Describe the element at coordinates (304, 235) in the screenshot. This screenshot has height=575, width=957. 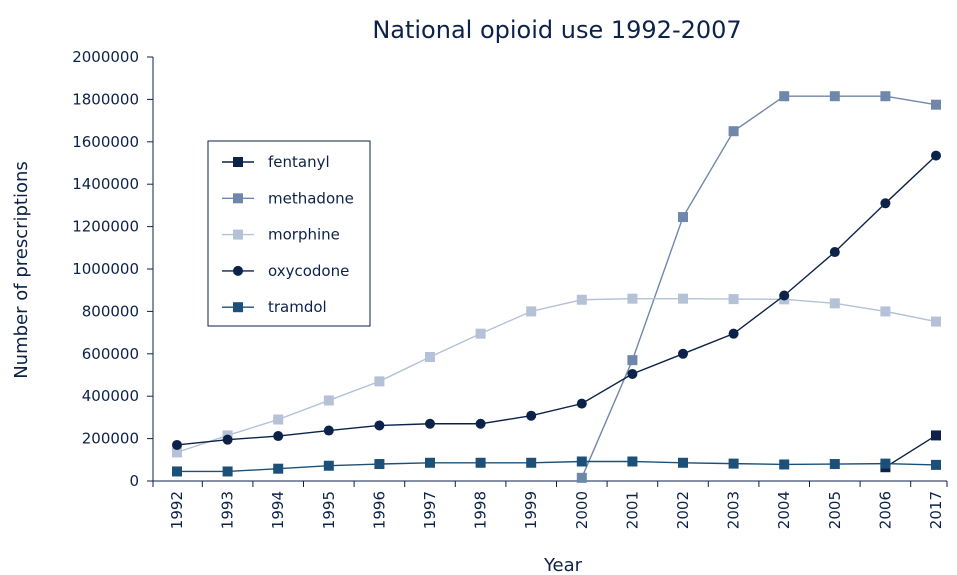
I see `legend-label: morphine` at that location.